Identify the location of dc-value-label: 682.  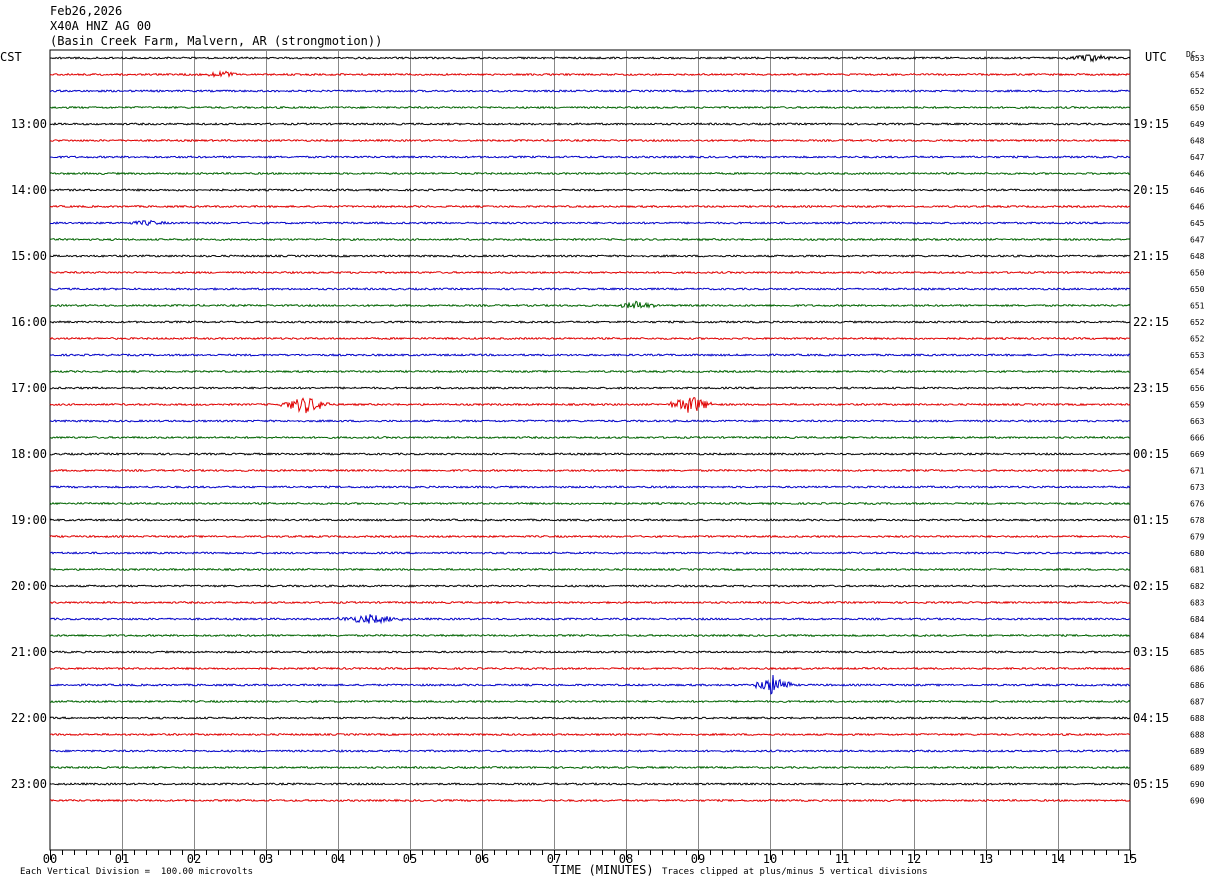
(1197, 586).